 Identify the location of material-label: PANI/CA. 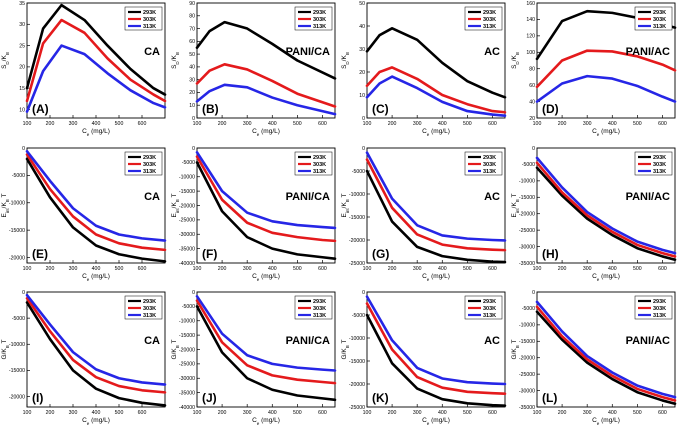
(308, 197).